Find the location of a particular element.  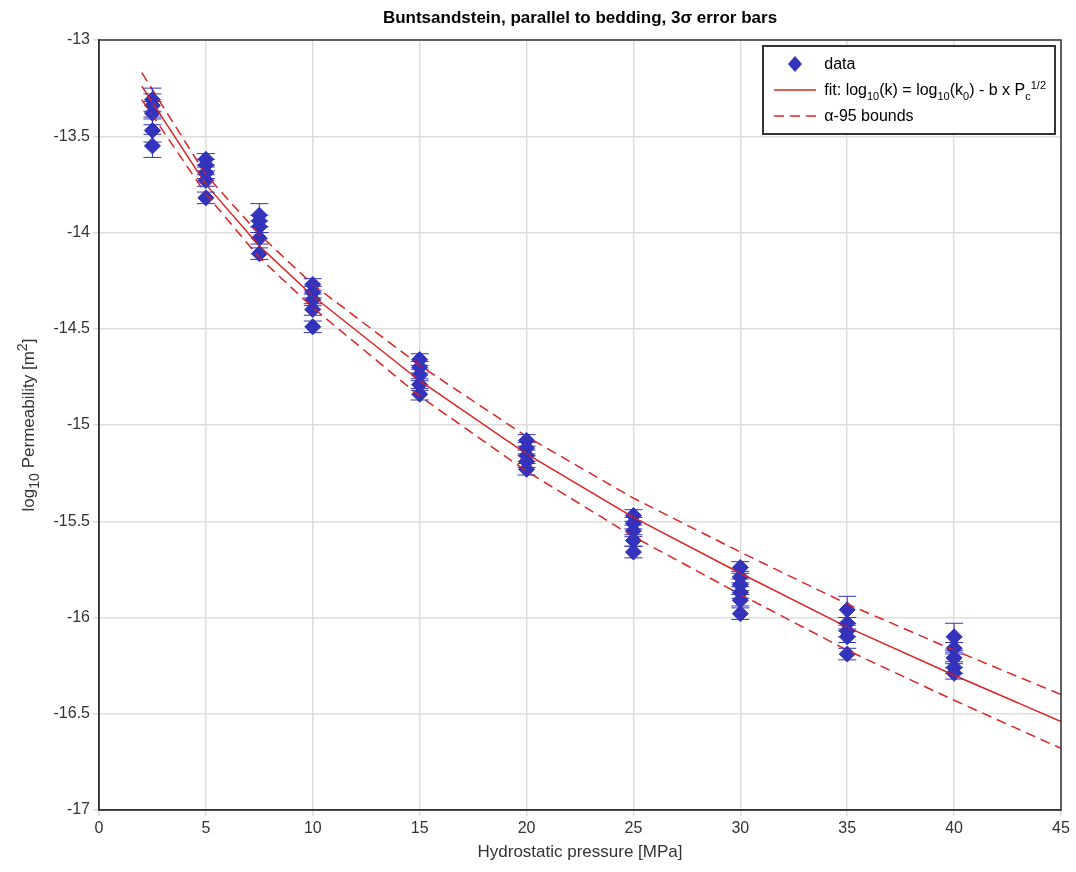

y-tick-label: -15 is located at coordinates (78, 424).